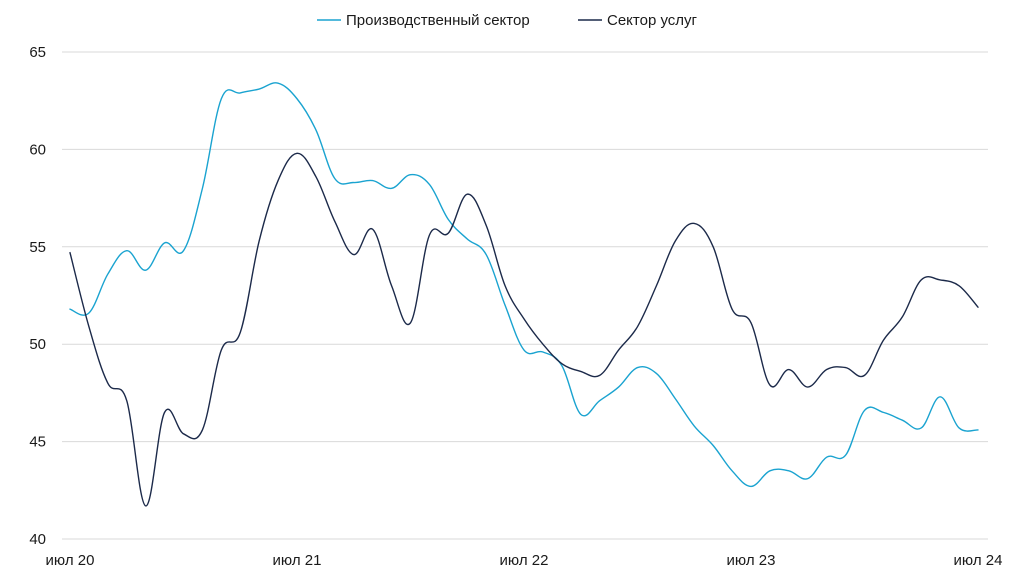  Describe the element at coordinates (37, 442) in the screenshot. I see `y-tick-label: 45` at that location.